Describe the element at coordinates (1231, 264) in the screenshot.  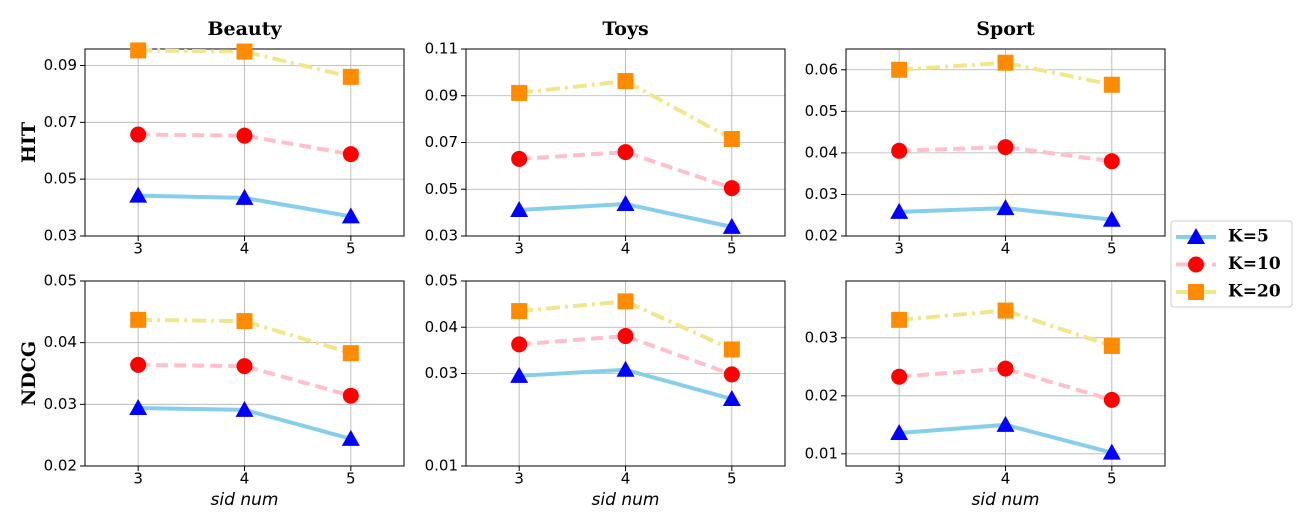
I see `legend: K=5 K=10 K=20` at that location.